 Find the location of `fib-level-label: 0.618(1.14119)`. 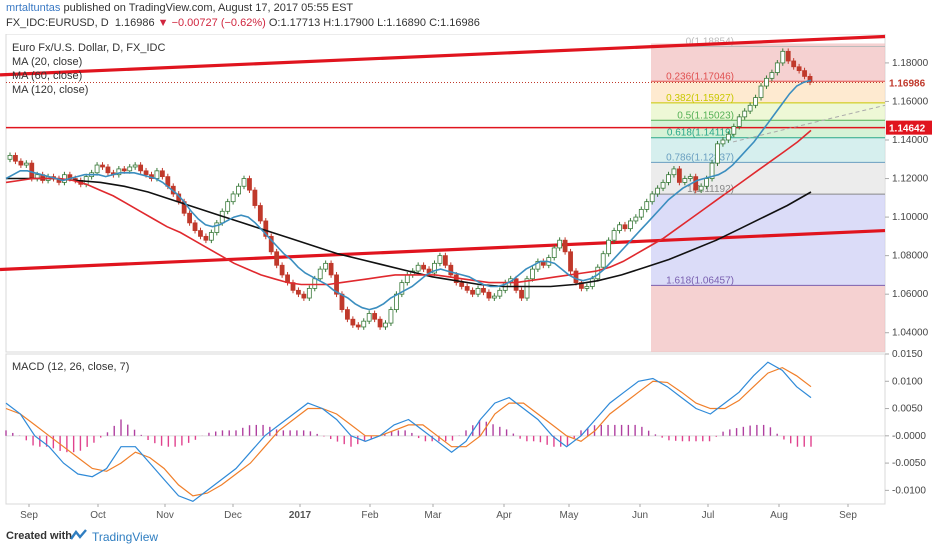

fib-level-label: 0.618(1.14119) is located at coordinates (700, 133).